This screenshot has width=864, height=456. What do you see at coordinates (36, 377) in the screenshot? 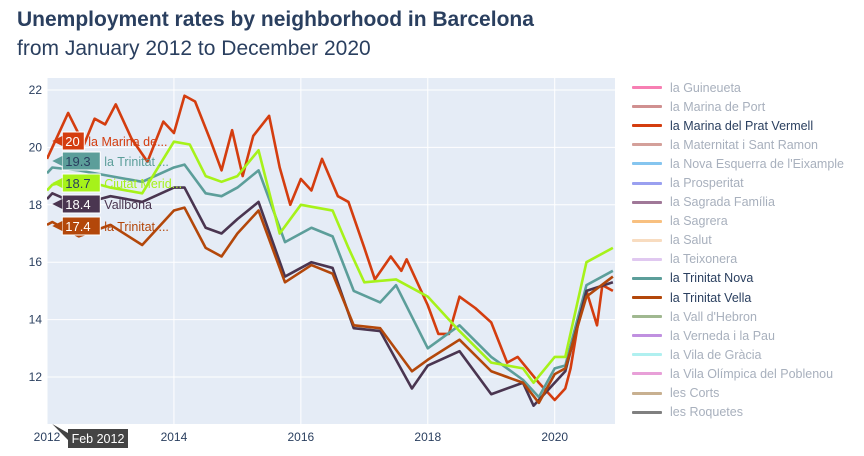
I see `y-tick-label: 12` at bounding box center [36, 377].